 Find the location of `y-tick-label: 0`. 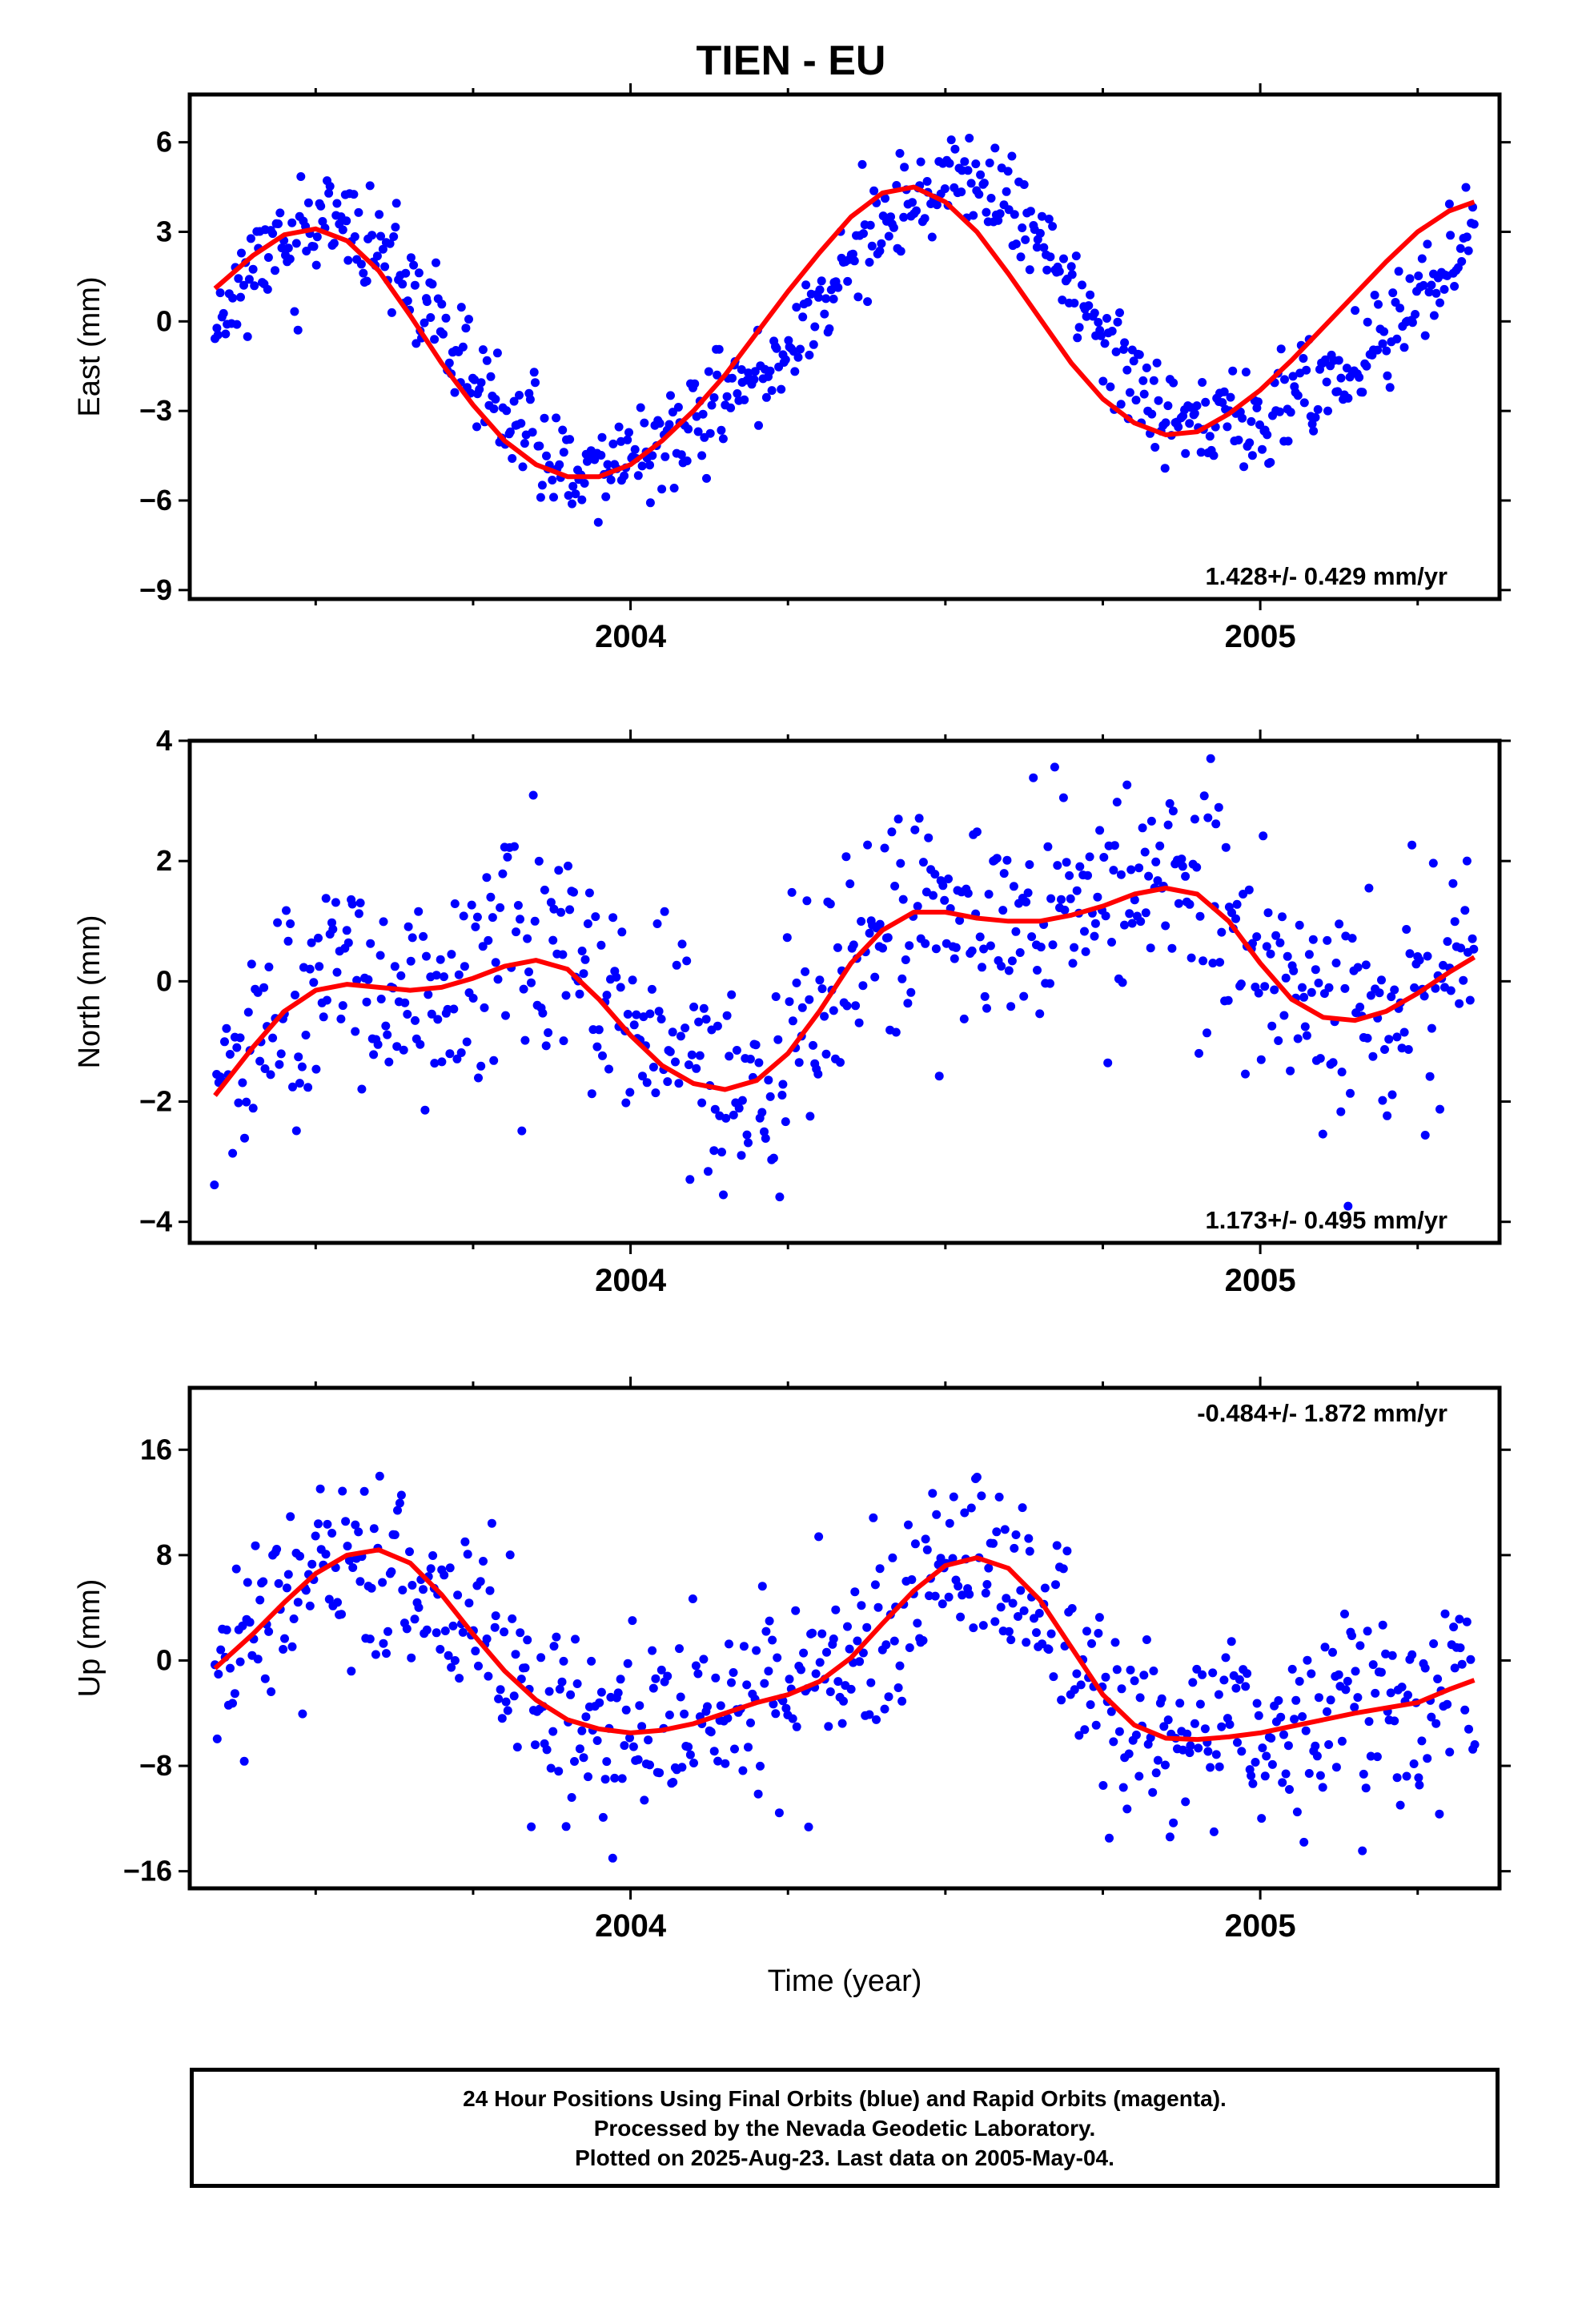

y-tick-label: 0 is located at coordinates (164, 980).